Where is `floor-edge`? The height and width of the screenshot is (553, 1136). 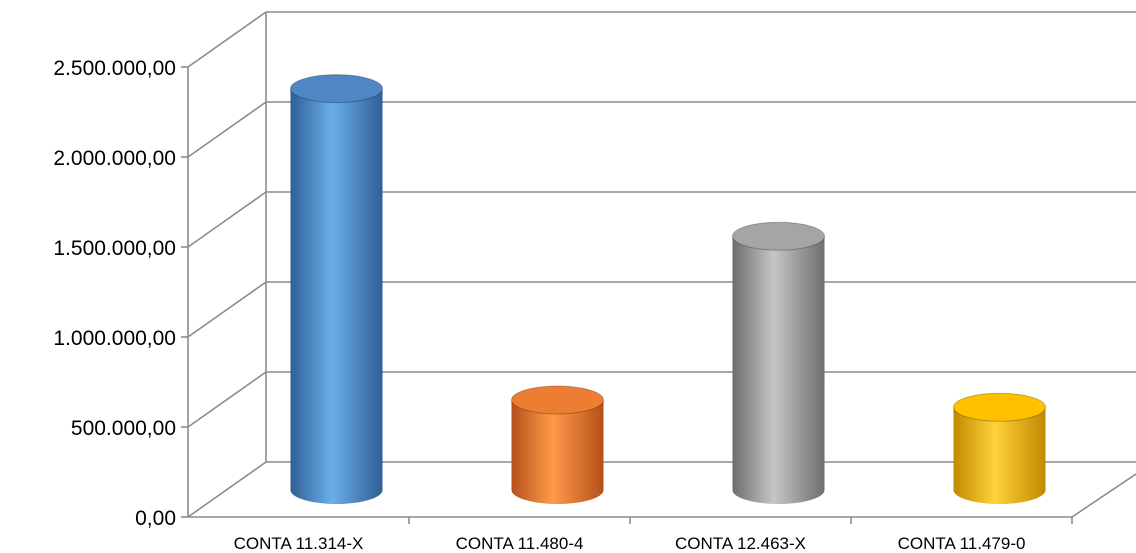 floor-edge is located at coordinates (1103, 495).